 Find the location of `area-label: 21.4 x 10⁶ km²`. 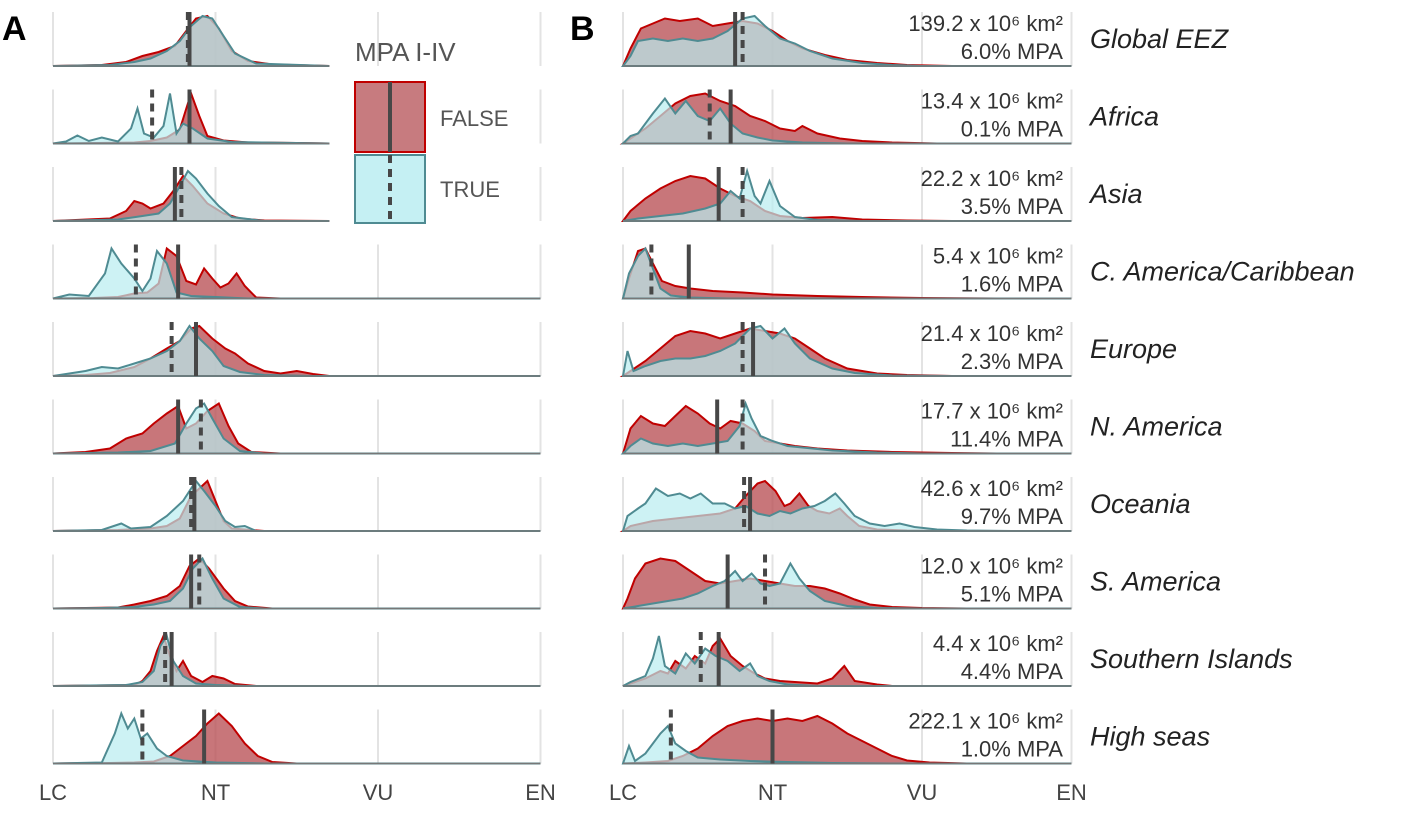

area-label: 21.4 x 10⁶ km² is located at coordinates (992, 333).